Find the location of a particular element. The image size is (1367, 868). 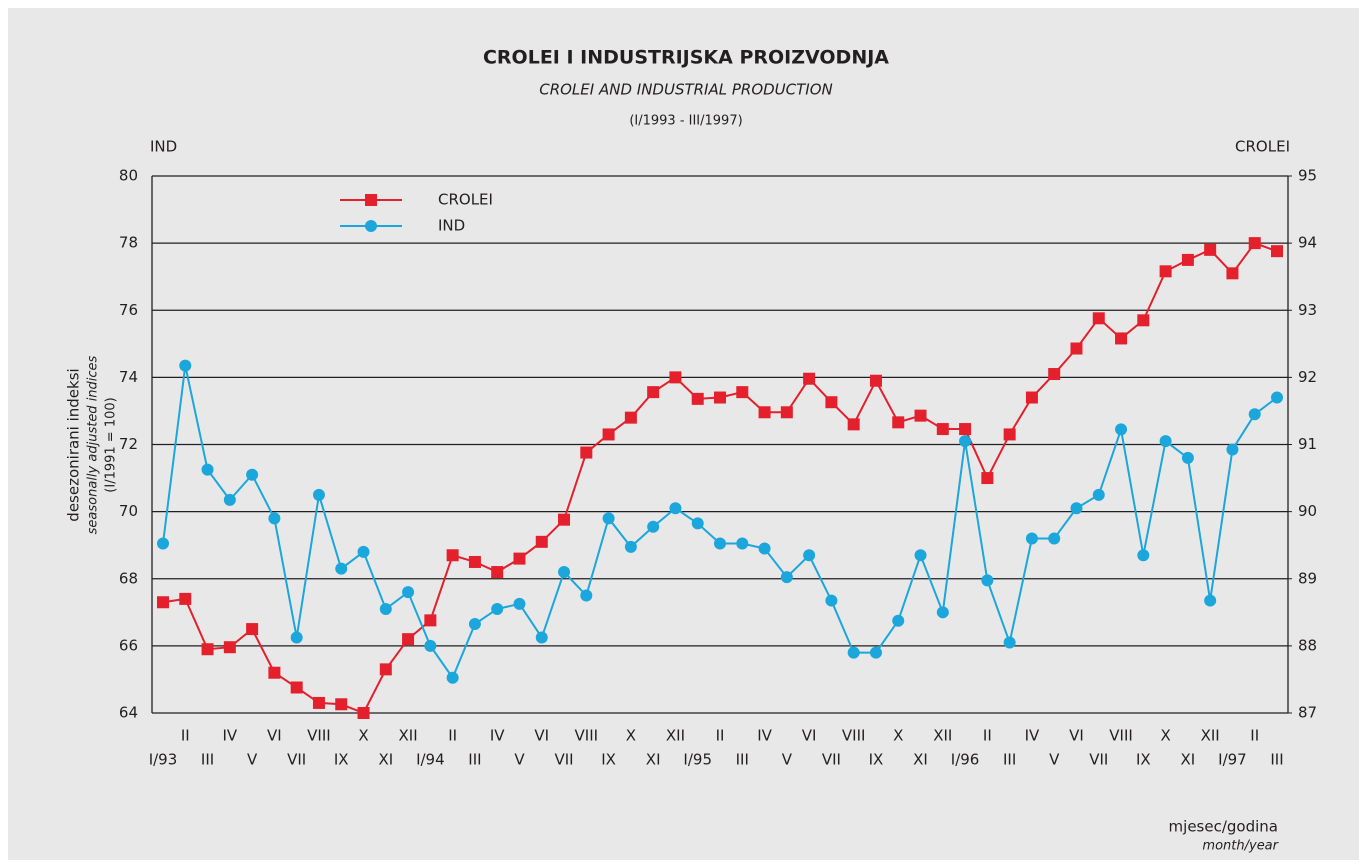

x-tick-label: V is located at coordinates (787, 760).